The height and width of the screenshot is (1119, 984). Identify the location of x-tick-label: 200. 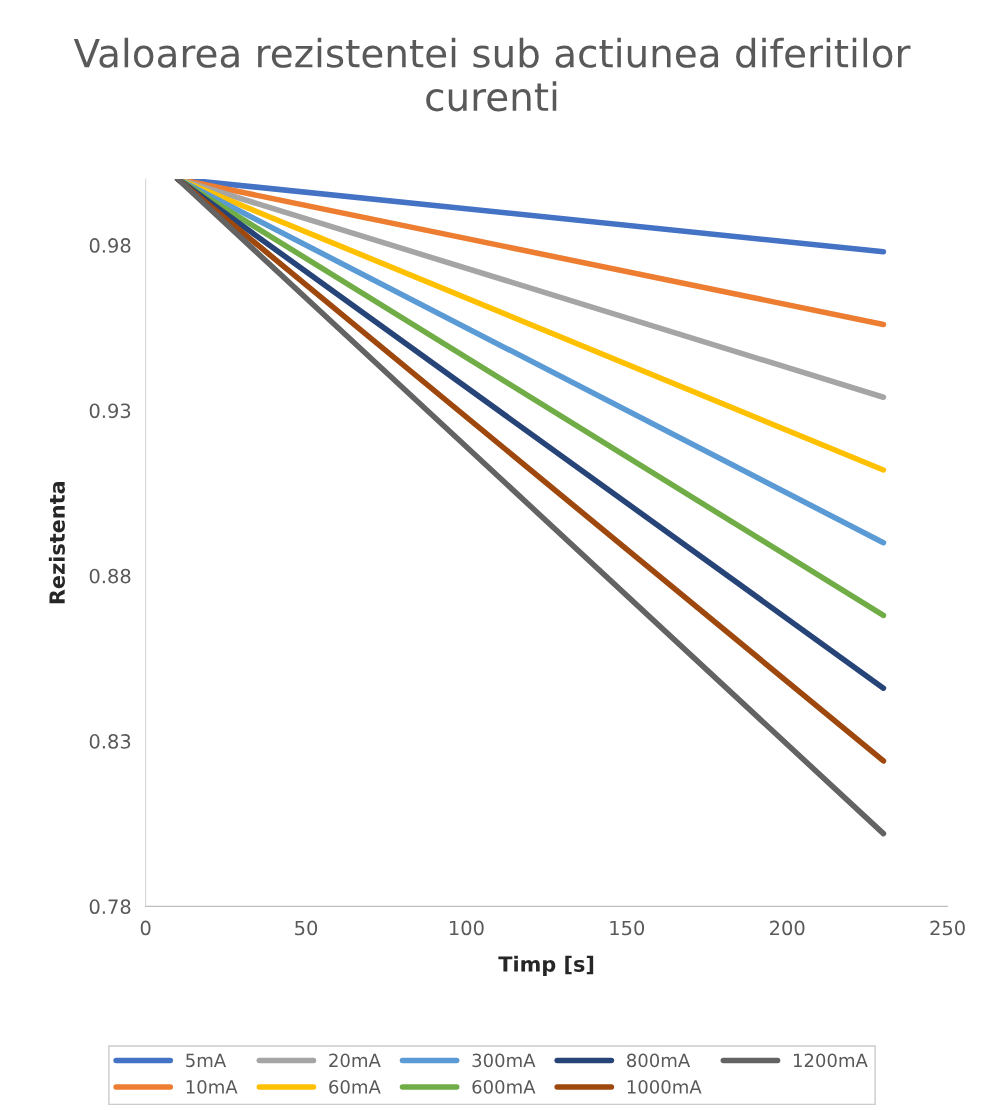
(787, 928).